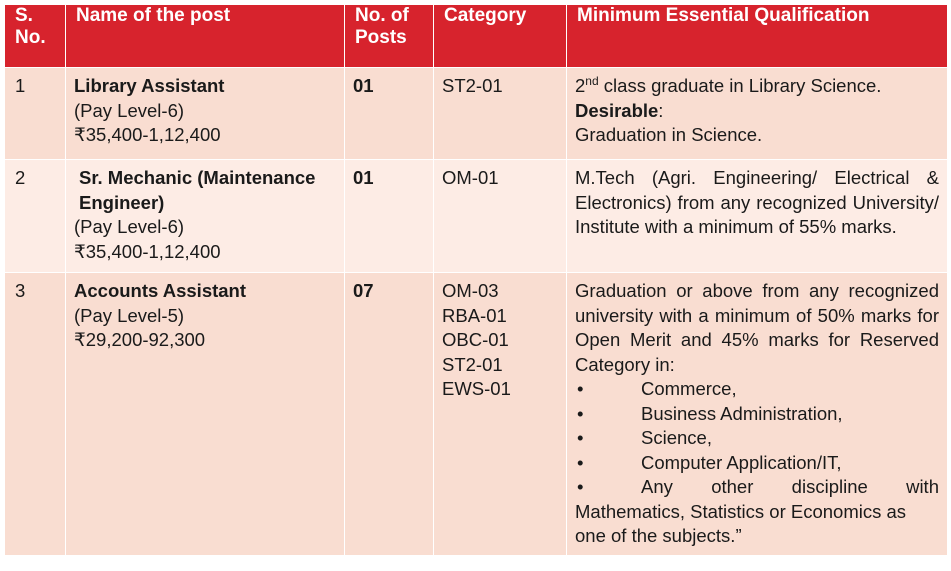 Image resolution: width=951 pixels, height=571 pixels. I want to click on post-name: Accounts Assistant, so click(160, 290).